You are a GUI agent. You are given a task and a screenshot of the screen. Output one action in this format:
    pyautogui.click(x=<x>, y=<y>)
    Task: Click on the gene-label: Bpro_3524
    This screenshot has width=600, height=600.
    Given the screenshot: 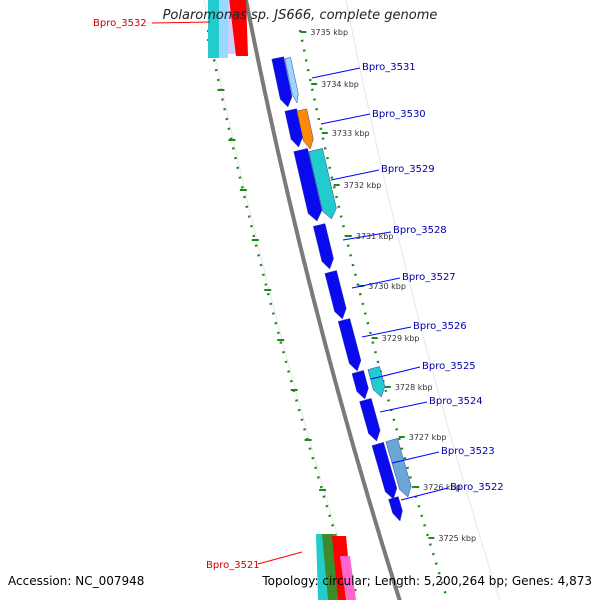 What is the action you would take?
    pyautogui.click(x=456, y=401)
    